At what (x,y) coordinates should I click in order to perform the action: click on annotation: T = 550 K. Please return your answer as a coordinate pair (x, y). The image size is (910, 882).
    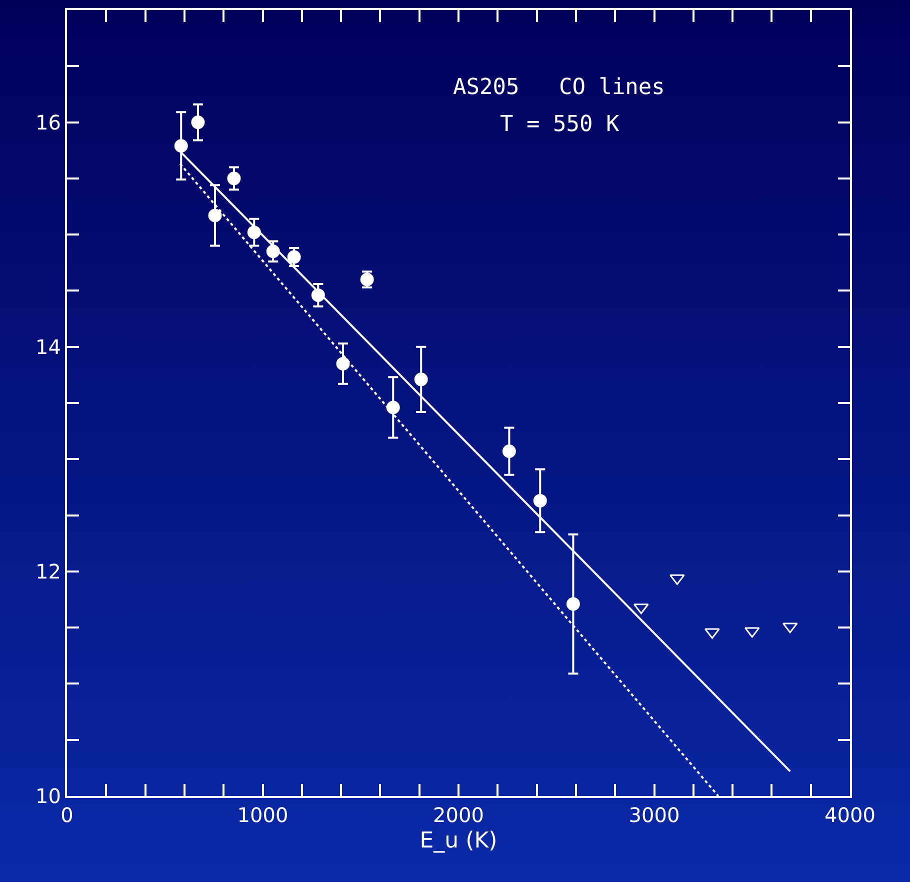
    Looking at the image, I should click on (560, 124).